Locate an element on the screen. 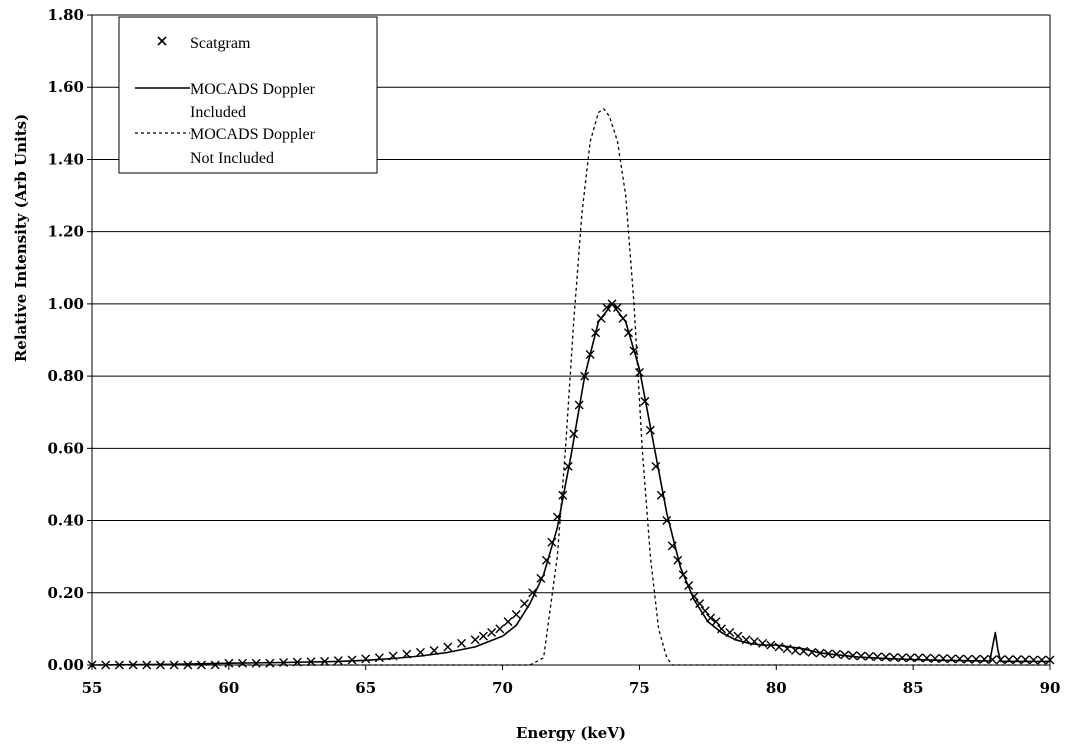  legend-label-mocads-no-doppler-line2: Not Included is located at coordinates (232, 158).